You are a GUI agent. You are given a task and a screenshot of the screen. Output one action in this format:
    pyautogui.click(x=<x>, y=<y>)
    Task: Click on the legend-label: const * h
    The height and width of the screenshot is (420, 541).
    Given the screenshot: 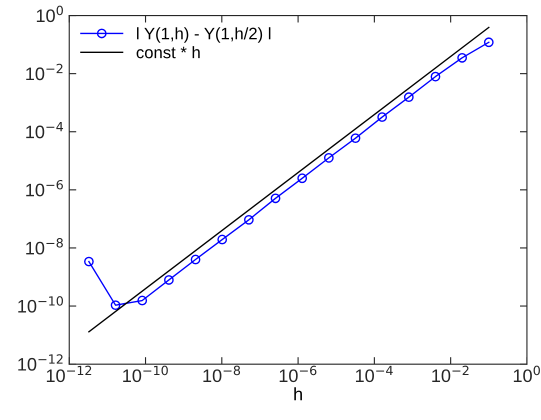 What is the action you would take?
    pyautogui.click(x=168, y=52)
    